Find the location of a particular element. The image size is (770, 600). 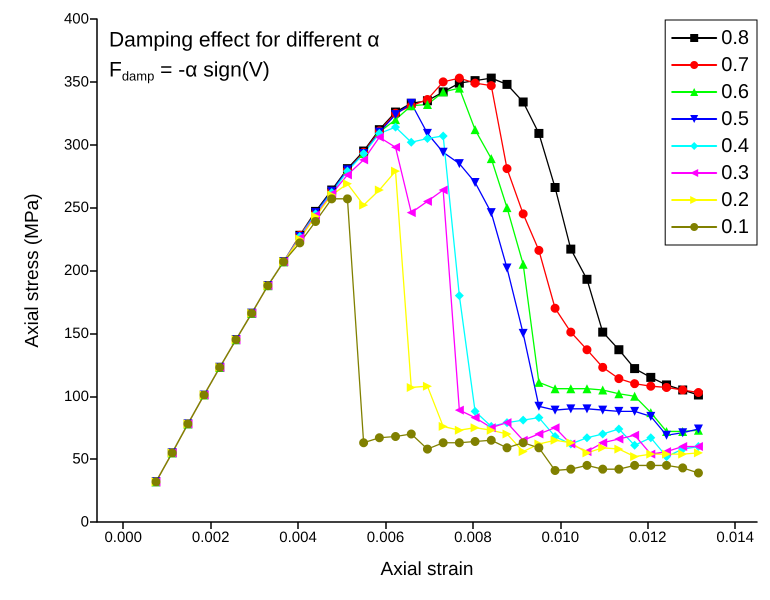

legend-label: 0.8 is located at coordinates (735, 38).